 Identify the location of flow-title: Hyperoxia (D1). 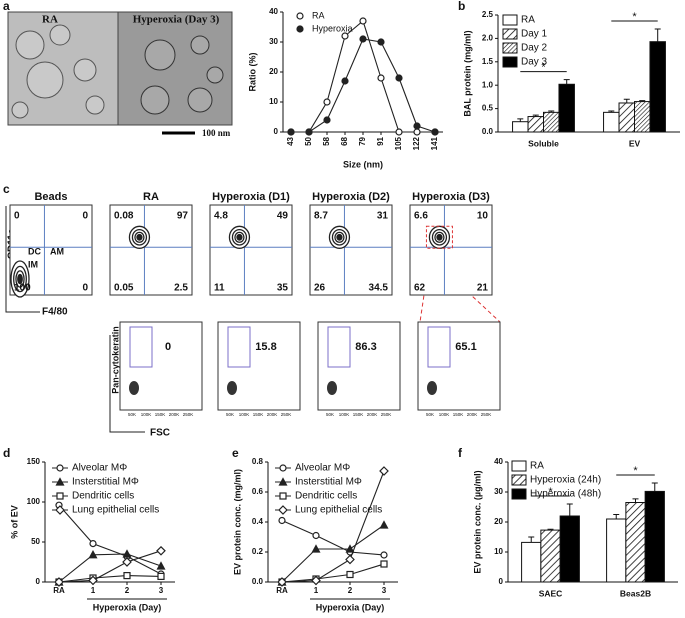
(251, 197).